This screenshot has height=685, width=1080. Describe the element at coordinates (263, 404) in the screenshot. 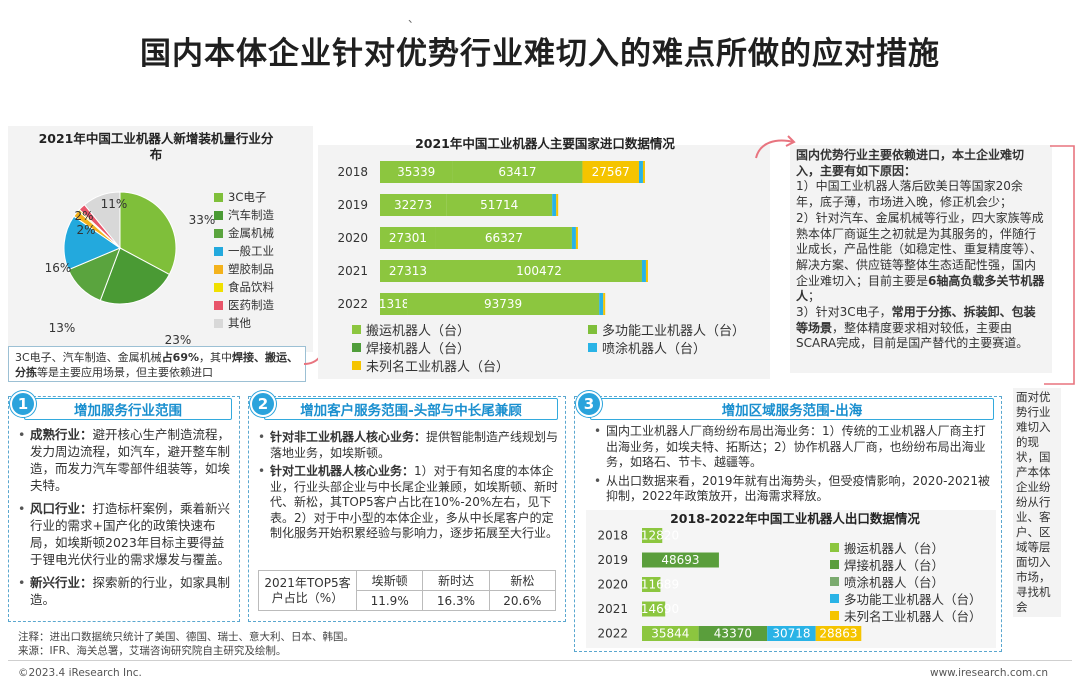

I see `section-2-number: 2` at that location.